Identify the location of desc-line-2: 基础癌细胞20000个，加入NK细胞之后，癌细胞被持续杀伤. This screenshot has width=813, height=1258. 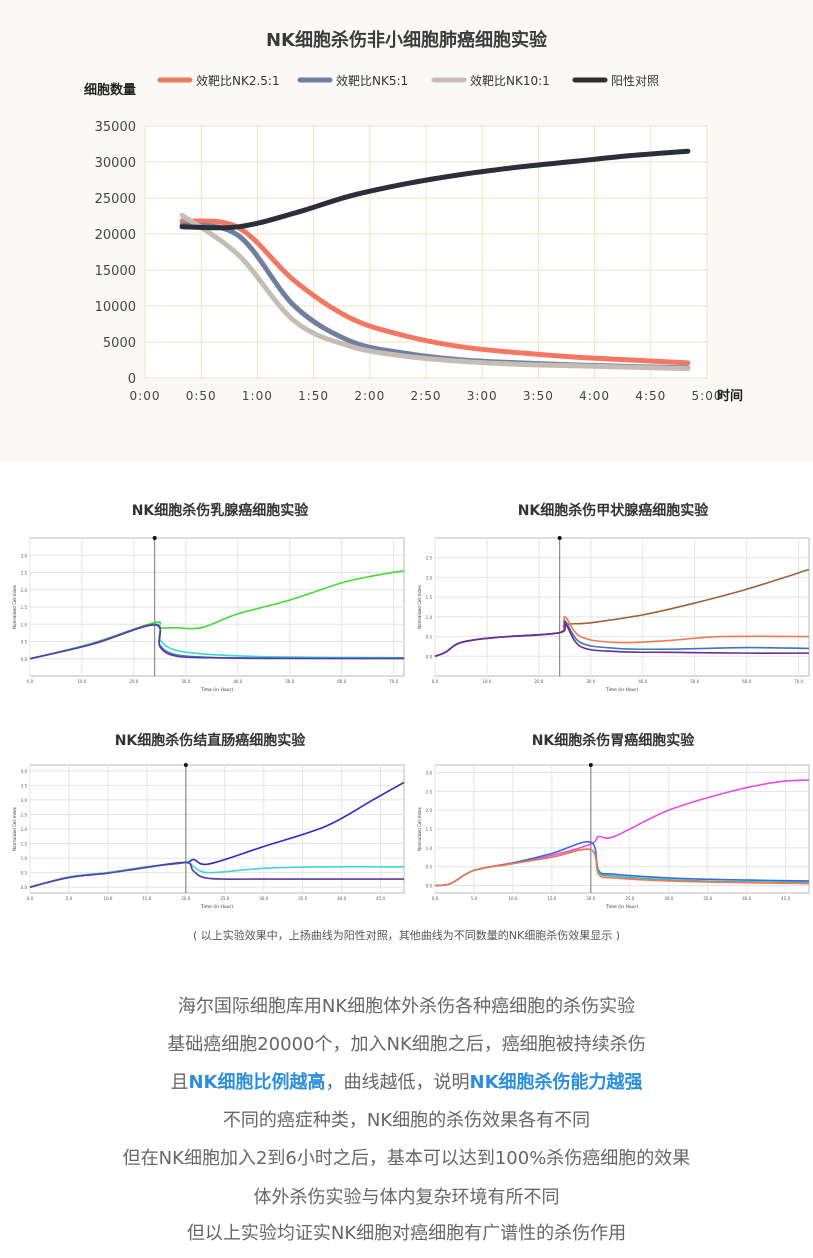
(406, 1044).